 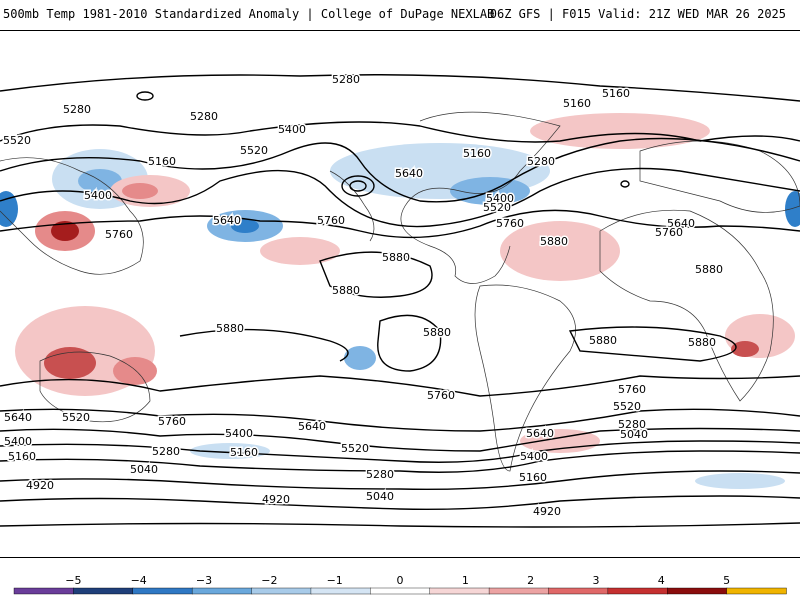 What do you see at coordinates (139, 580) in the screenshot?
I see `colorbar-tick-label: −4` at bounding box center [139, 580].